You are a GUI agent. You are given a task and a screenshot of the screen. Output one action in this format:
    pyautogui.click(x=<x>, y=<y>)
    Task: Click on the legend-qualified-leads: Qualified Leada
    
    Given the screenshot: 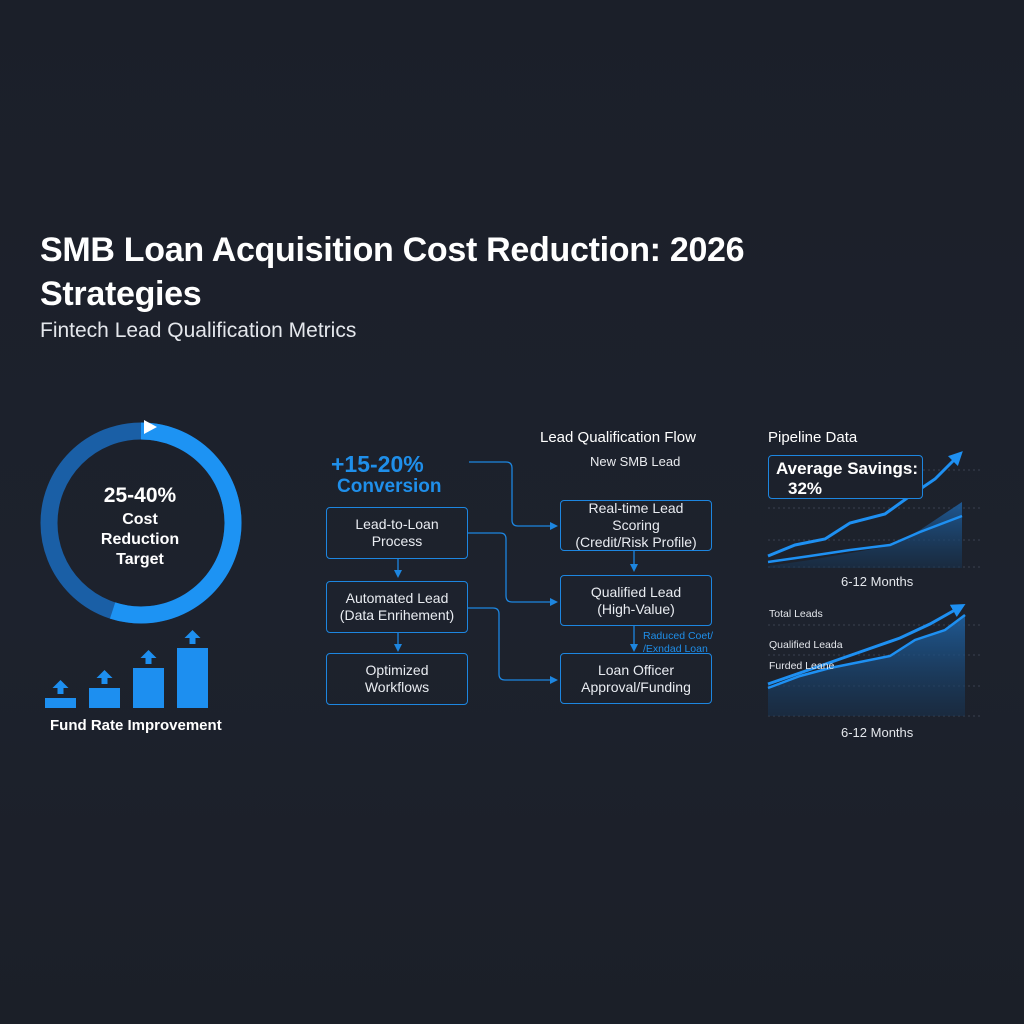 What is the action you would take?
    pyautogui.click(x=806, y=645)
    